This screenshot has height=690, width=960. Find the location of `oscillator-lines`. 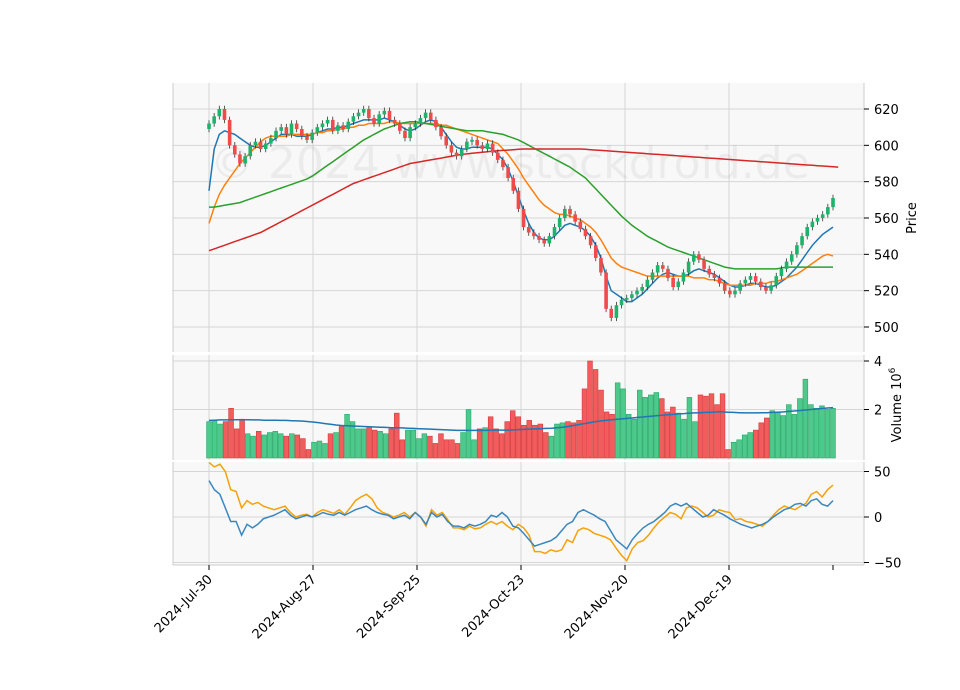

oscillator-lines is located at coordinates (521, 512).